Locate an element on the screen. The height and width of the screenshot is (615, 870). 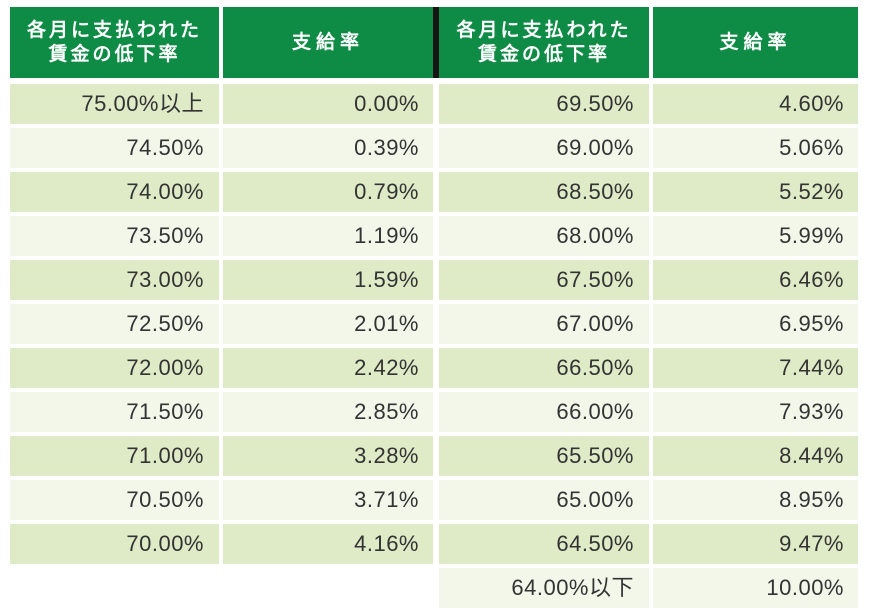
header-pair-divider is located at coordinates (436, 42).